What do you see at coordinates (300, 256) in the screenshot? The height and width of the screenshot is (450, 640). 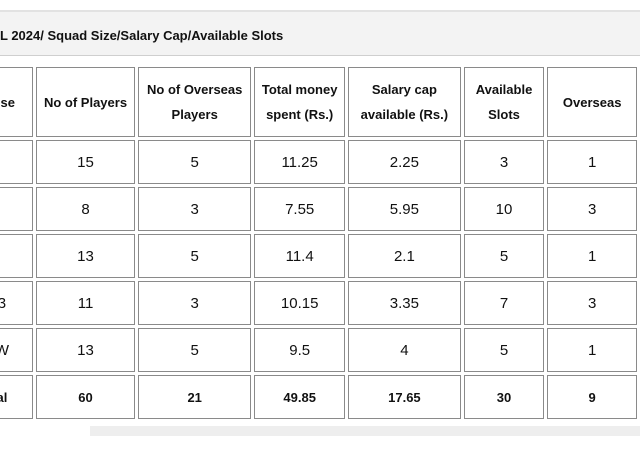 I see `table-cell: 11.4` at bounding box center [300, 256].